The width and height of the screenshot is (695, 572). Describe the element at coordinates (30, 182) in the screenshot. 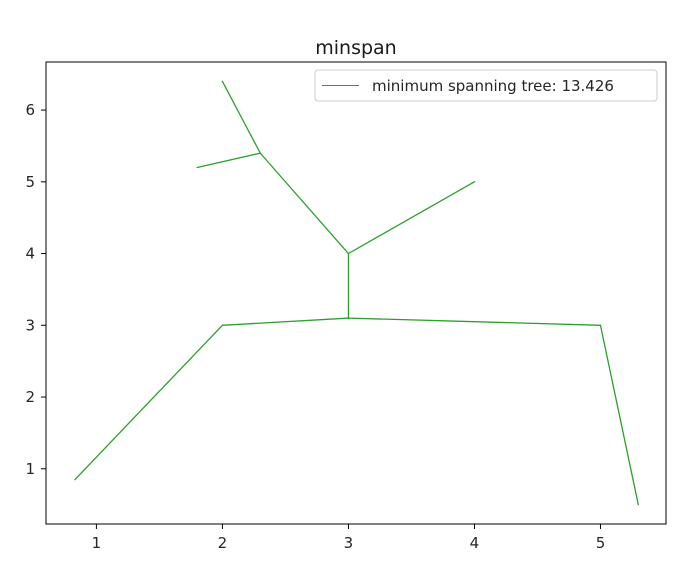

I see `y-tick-label: 5` at that location.